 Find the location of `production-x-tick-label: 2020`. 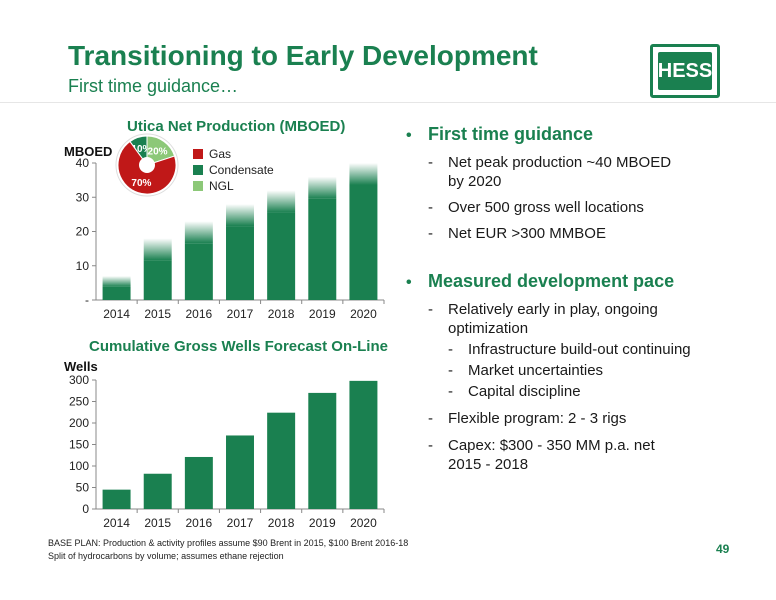

production-x-tick-label: 2020 is located at coordinates (363, 314).